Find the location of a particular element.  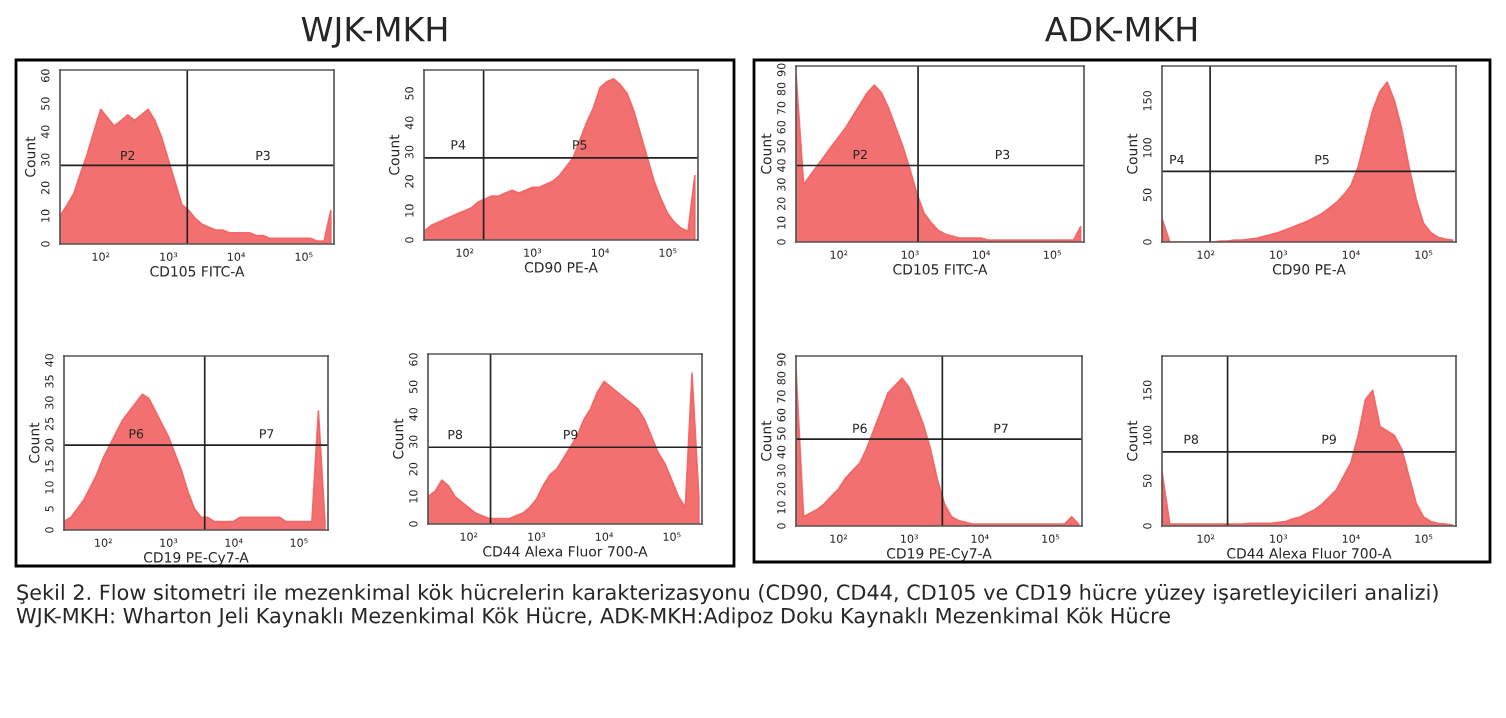

chart-title: WJK-MKH is located at coordinates (374, 32).